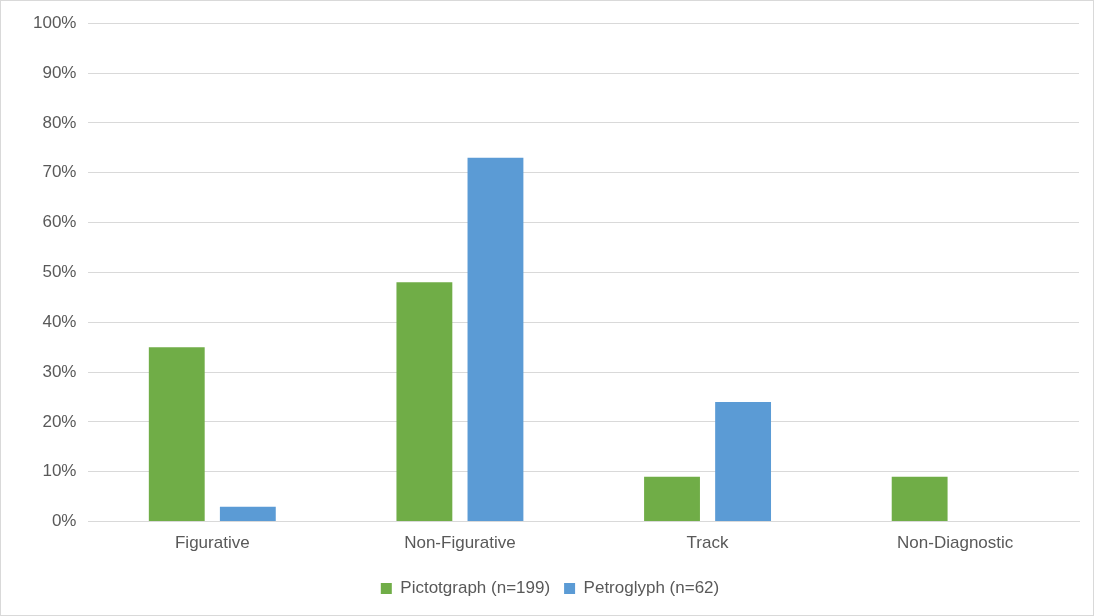 Image resolution: width=1094 pixels, height=616 pixels. Describe the element at coordinates (59, 321) in the screenshot. I see `y-tick-label: 40%` at that location.